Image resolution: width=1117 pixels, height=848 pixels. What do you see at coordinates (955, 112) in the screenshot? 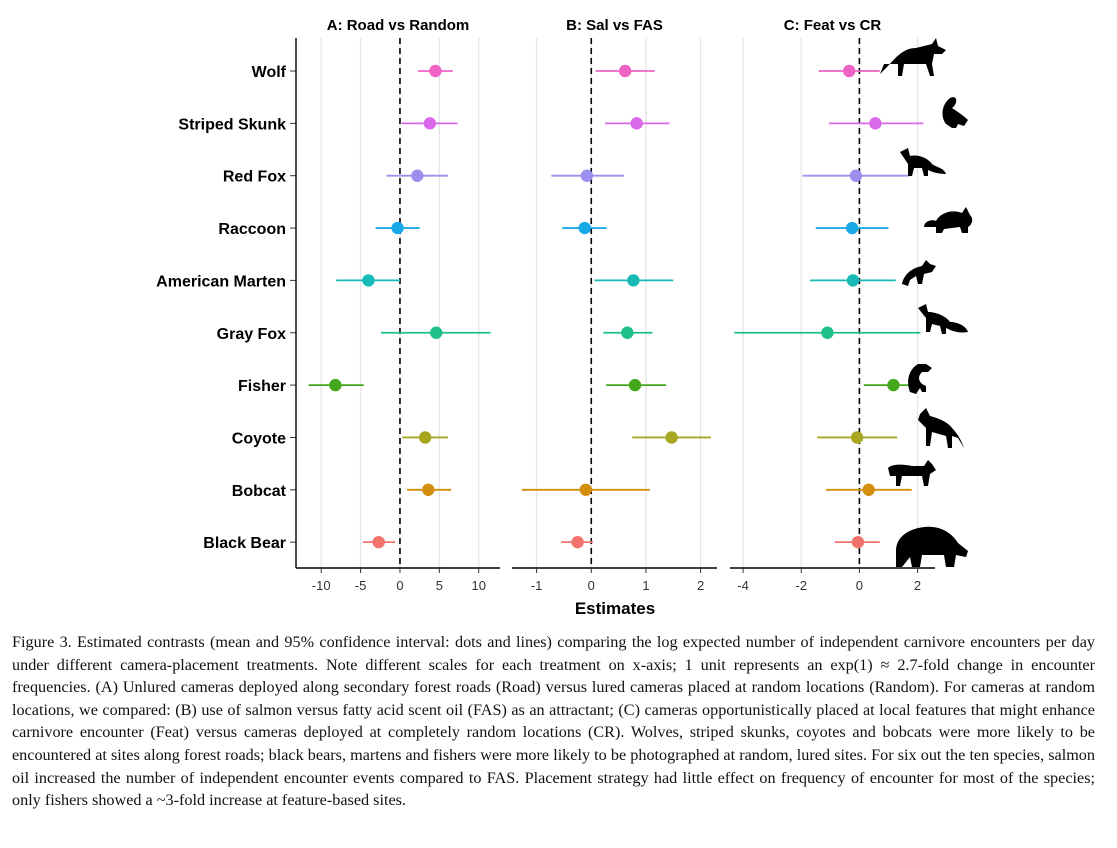
I see `skunk-icon` at bounding box center [955, 112].